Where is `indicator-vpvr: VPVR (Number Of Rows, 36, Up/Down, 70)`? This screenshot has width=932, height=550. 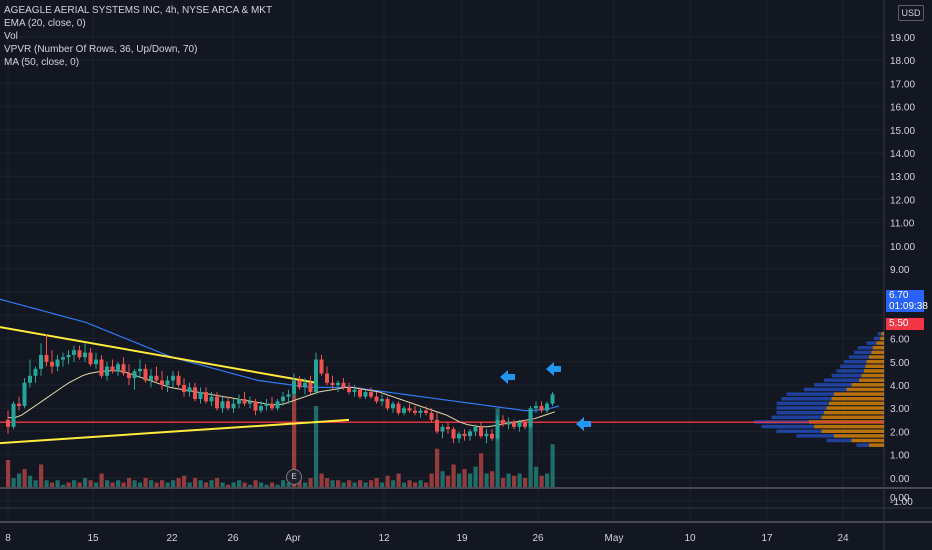 indicator-vpvr: VPVR (Number Of Rows, 36, Up/Down, 70) is located at coordinates (101, 49).